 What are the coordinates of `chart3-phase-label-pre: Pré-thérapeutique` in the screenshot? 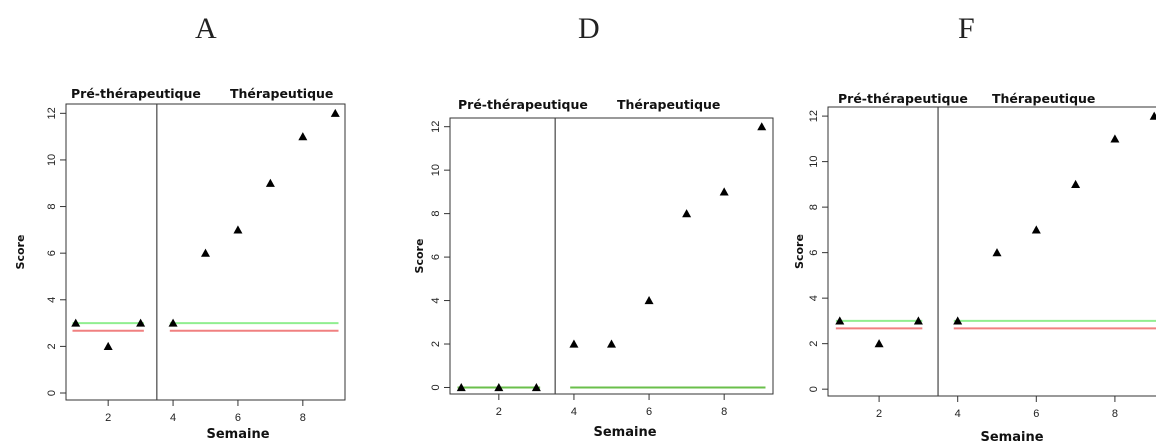 It's located at (903, 98).